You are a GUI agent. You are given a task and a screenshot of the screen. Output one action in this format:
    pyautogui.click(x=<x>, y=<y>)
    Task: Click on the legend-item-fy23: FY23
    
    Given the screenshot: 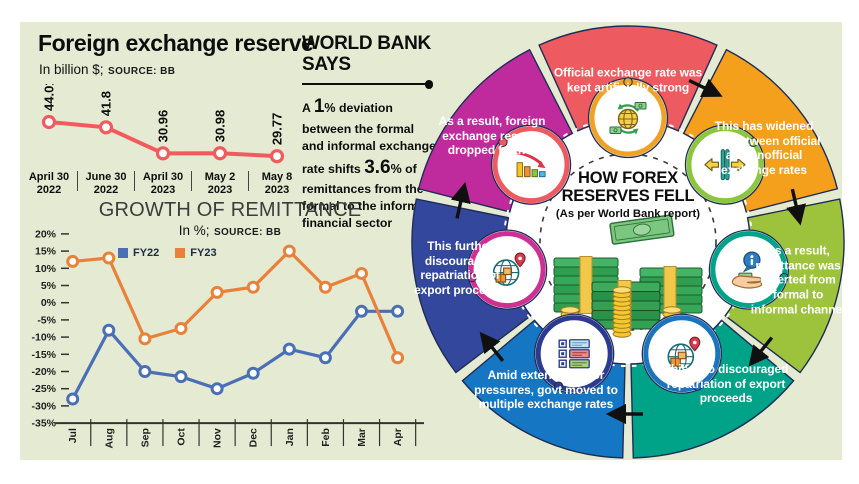 What is the action you would take?
    pyautogui.click(x=196, y=253)
    